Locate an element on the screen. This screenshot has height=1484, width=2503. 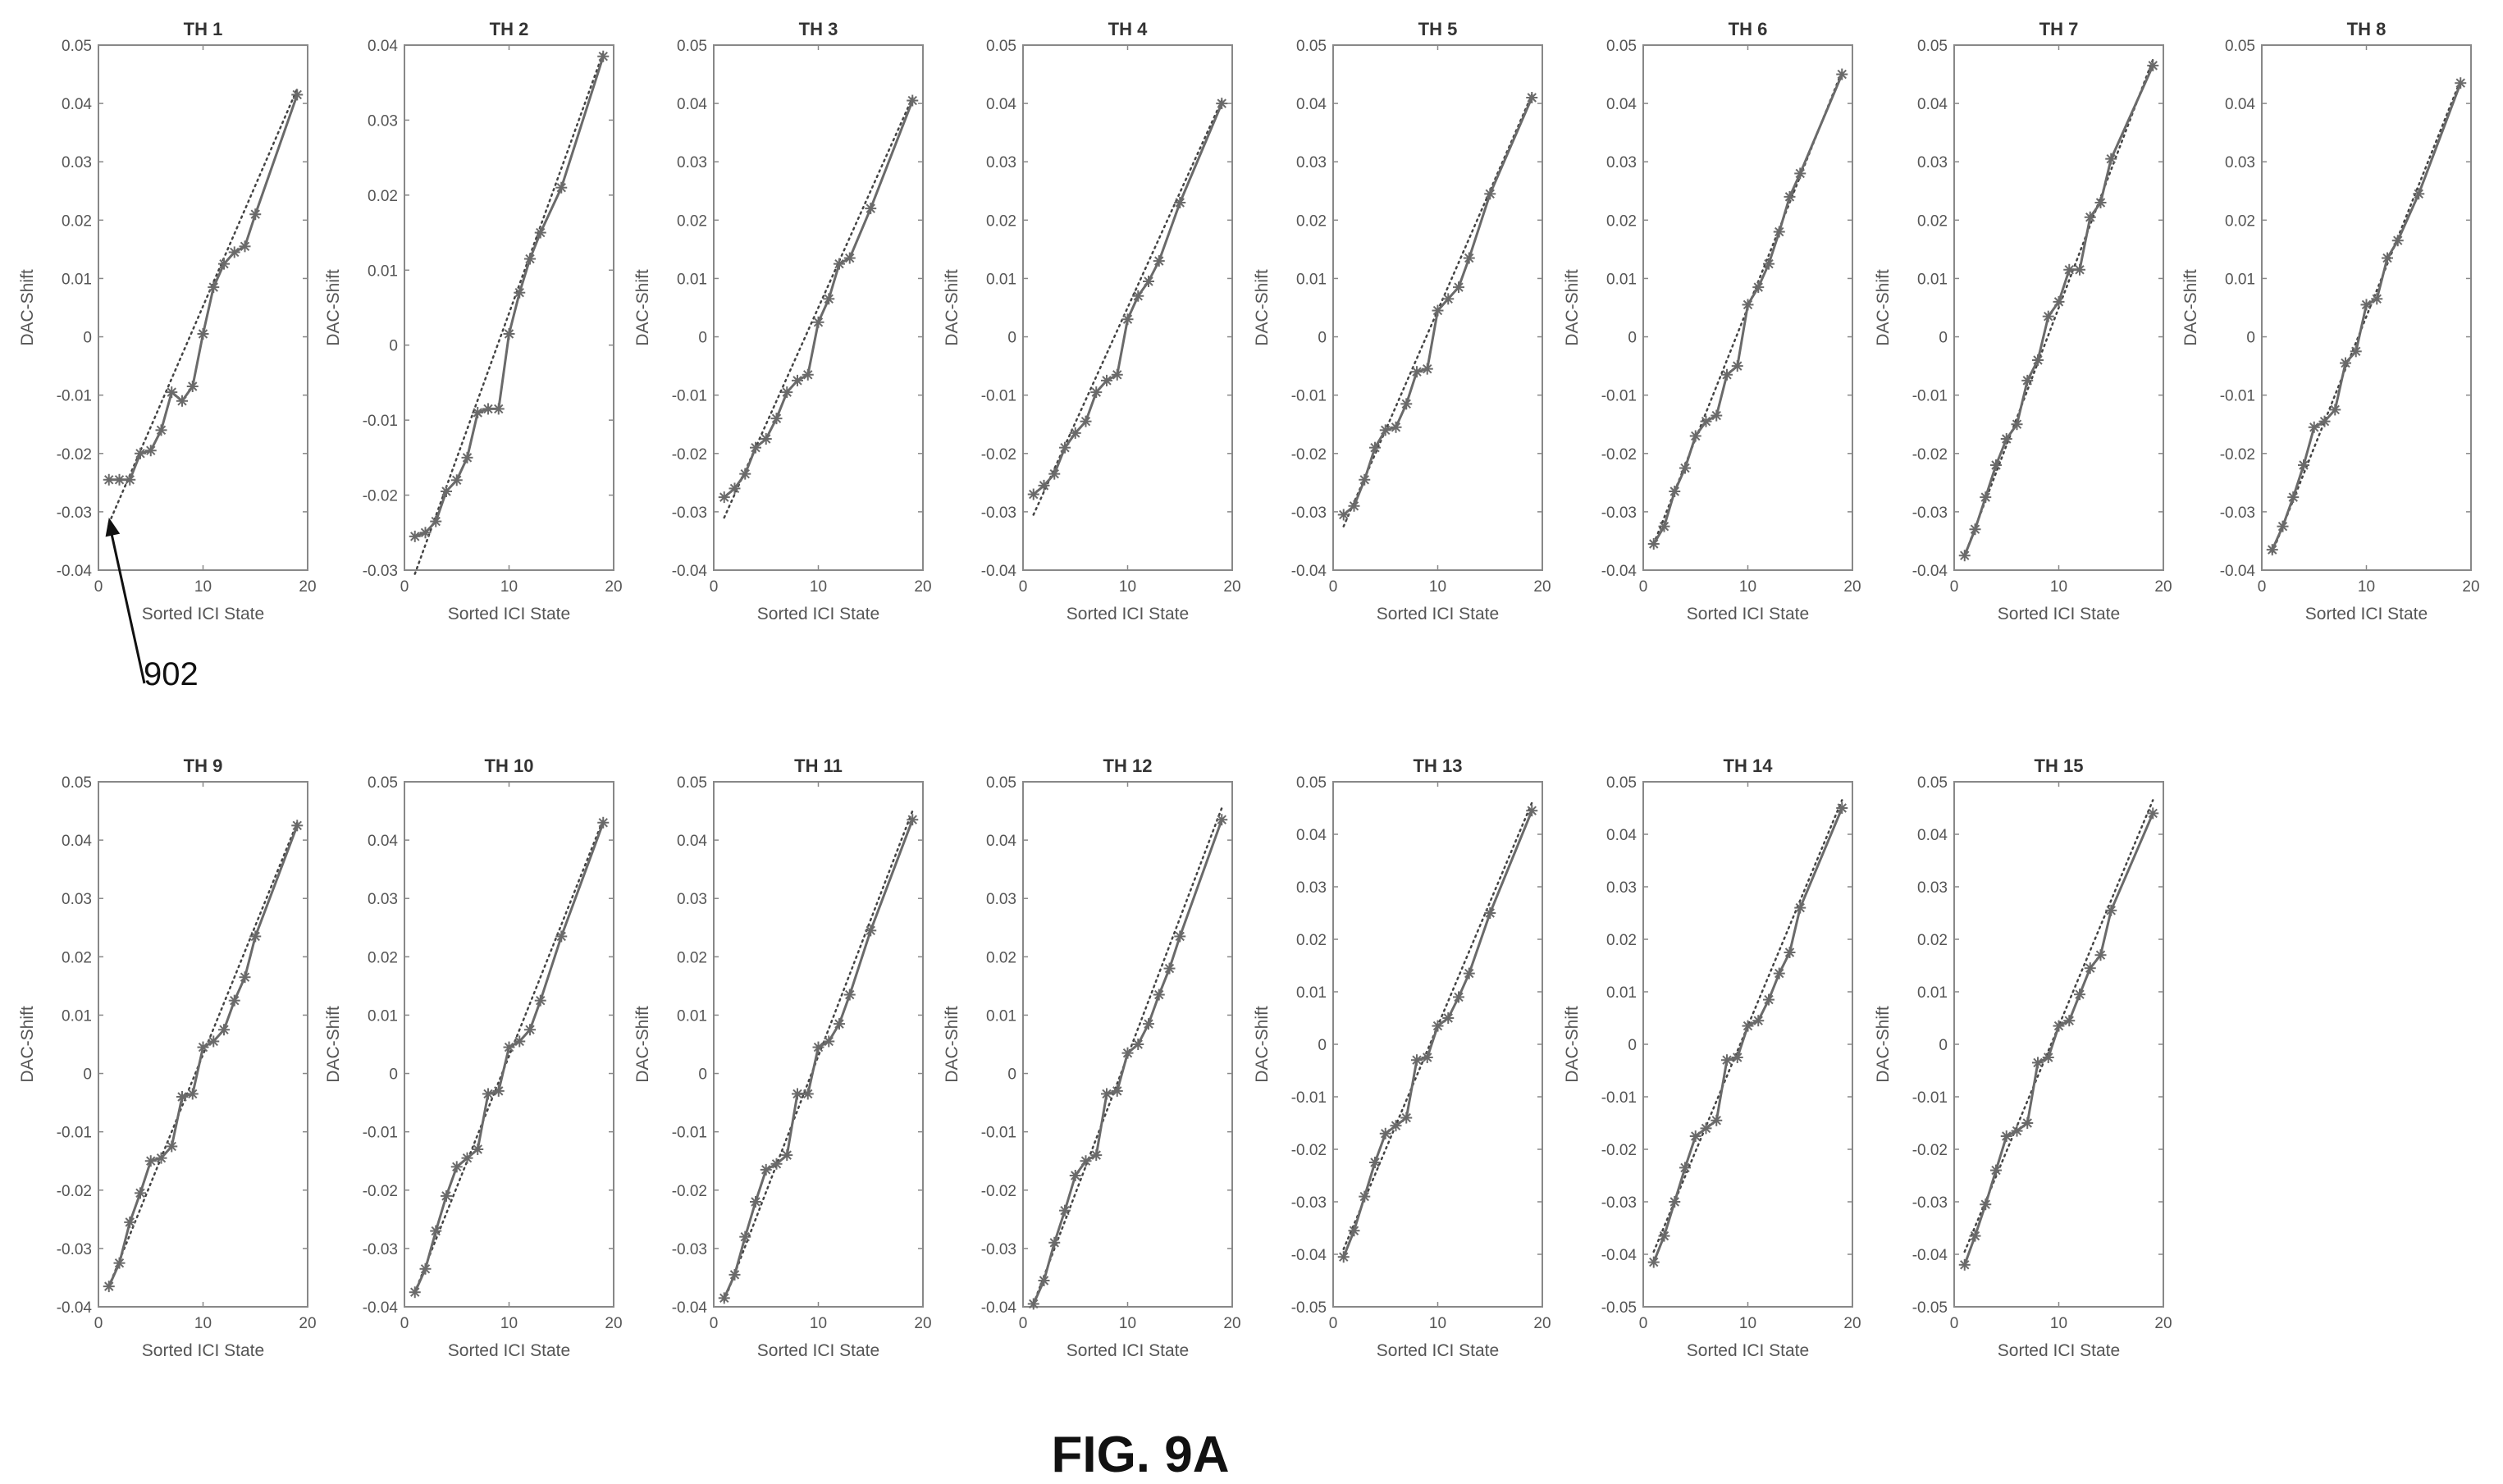
chart-title: TH 9 is located at coordinates (203, 766).